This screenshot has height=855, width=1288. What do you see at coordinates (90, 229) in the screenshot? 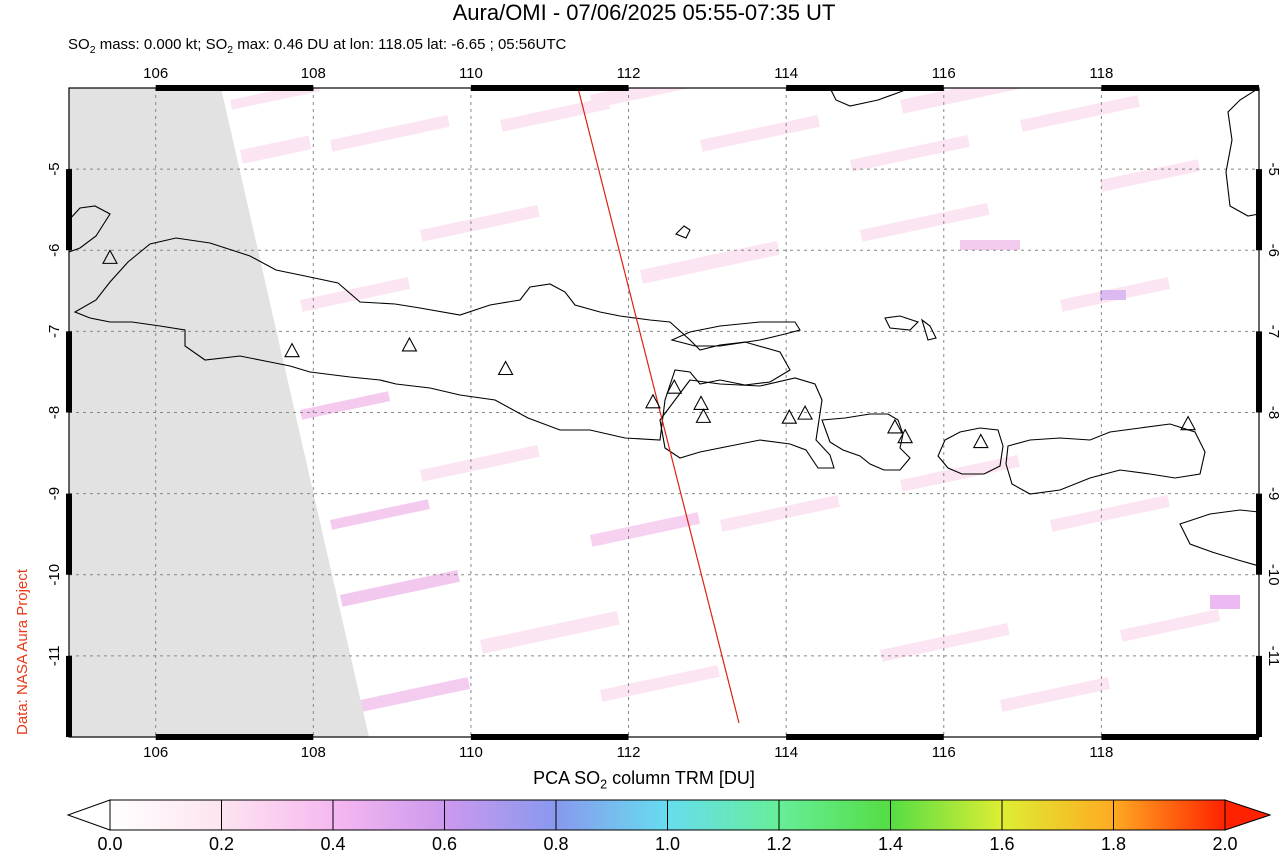
I see `sumatra-tip-coastline` at bounding box center [90, 229].